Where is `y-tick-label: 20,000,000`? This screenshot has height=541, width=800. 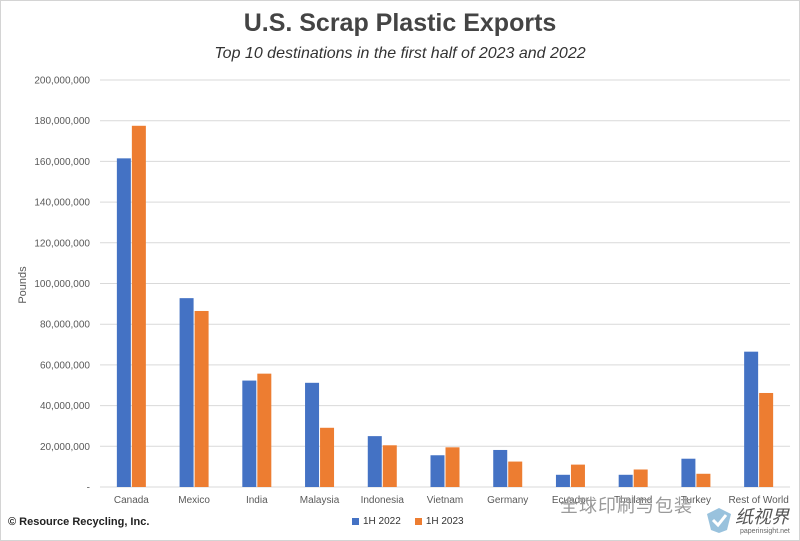
y-tick-label: 20,000,000 is located at coordinates (65, 447).